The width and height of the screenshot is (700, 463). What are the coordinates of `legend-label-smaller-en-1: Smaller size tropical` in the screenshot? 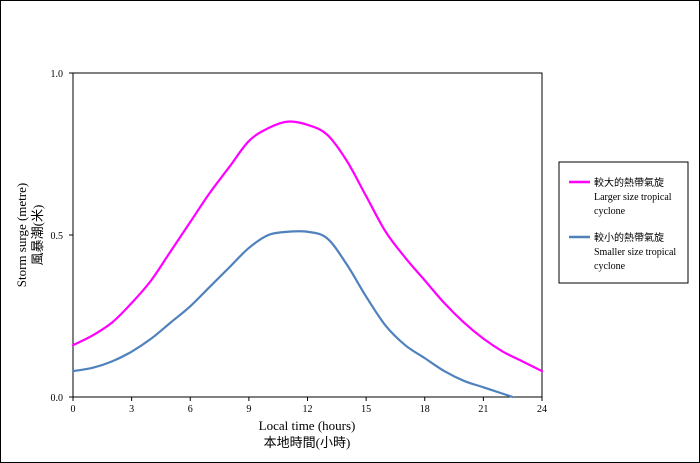 It's located at (635, 252).